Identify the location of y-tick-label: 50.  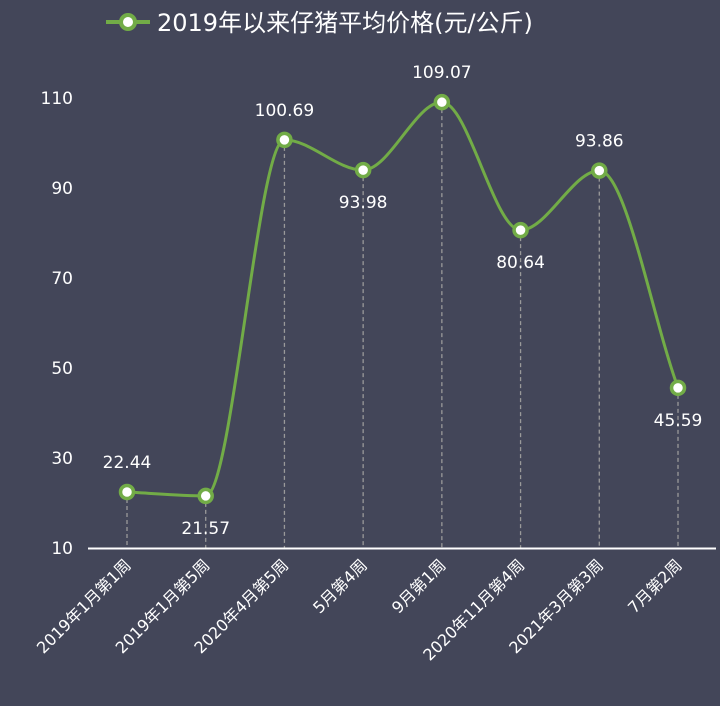
(62, 369).